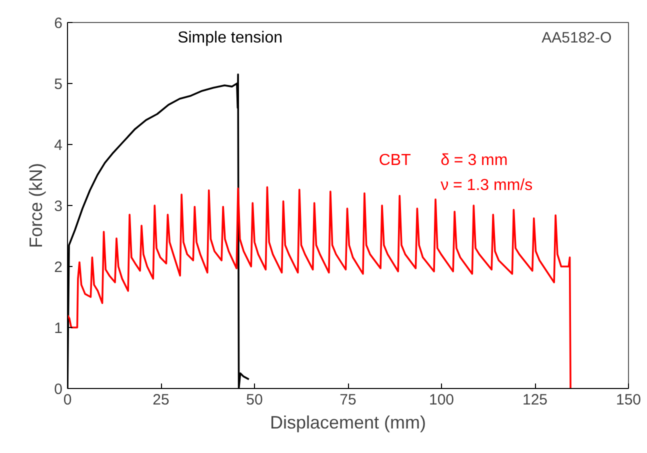  What do you see at coordinates (474, 160) in the screenshot?
I see `annotation: δ = 3 mm` at bounding box center [474, 160].